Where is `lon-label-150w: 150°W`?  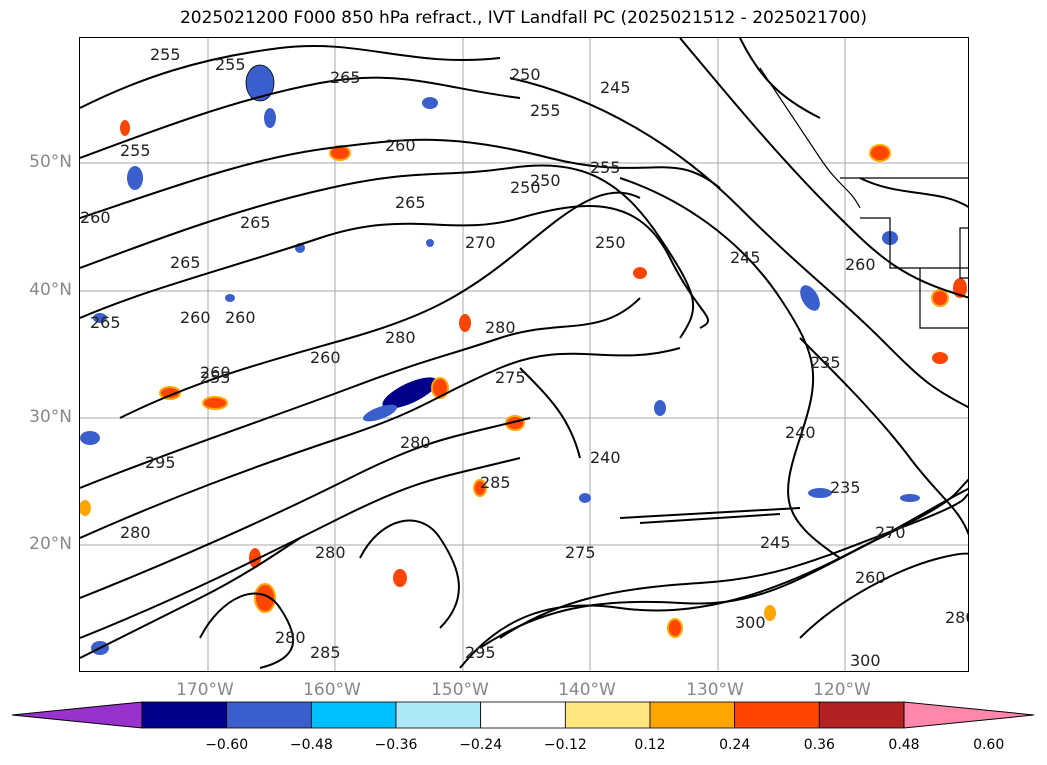 lon-label-150w: 150°W is located at coordinates (460, 690).